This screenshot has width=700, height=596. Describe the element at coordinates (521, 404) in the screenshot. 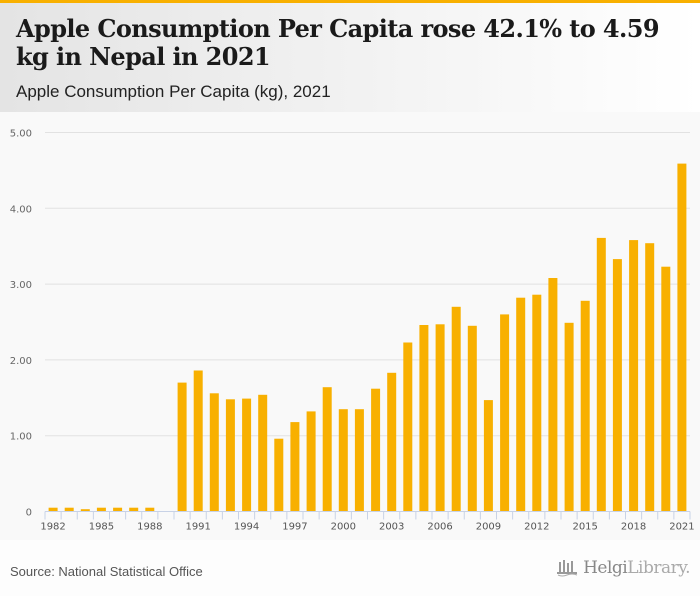

I see `bar-2011` at that location.